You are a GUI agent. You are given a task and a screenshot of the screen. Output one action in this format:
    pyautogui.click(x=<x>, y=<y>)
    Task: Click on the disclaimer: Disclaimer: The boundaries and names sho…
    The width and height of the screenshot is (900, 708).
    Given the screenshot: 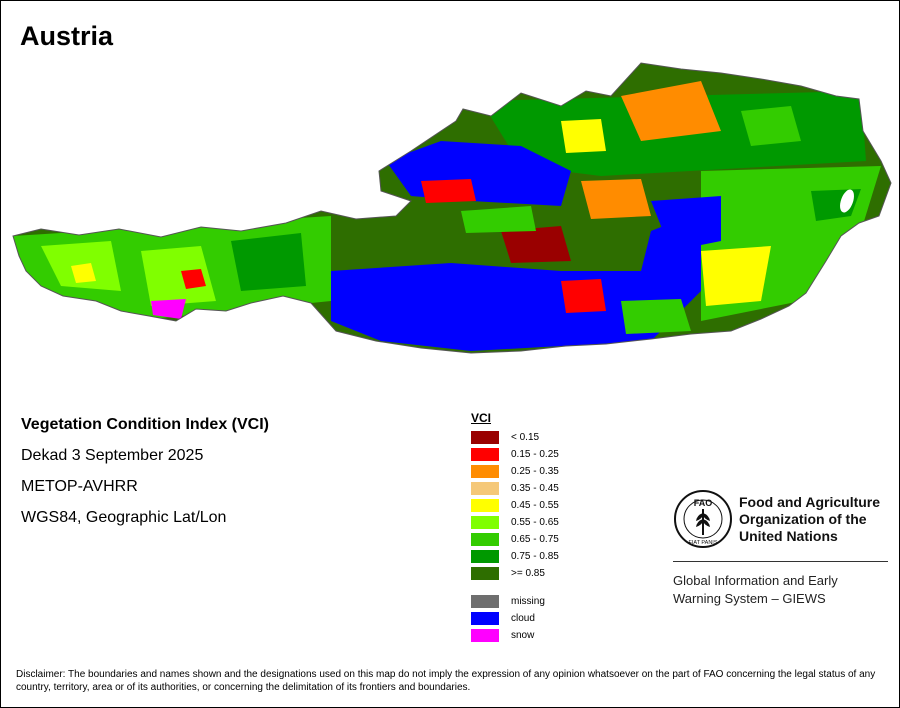 What is the action you would take?
    pyautogui.click(x=446, y=681)
    